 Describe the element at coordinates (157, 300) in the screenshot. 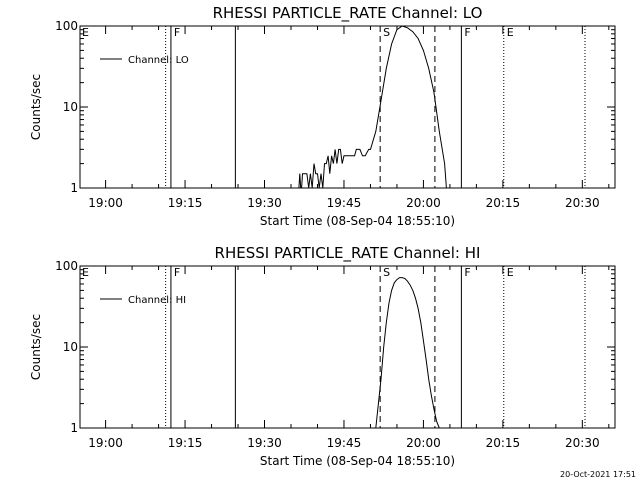

I see `legend-entry: Channel: HI` at that location.